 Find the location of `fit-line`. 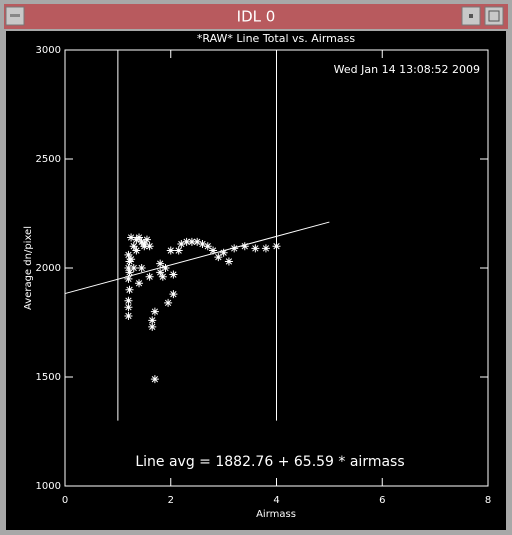

fit-line is located at coordinates (197, 258).